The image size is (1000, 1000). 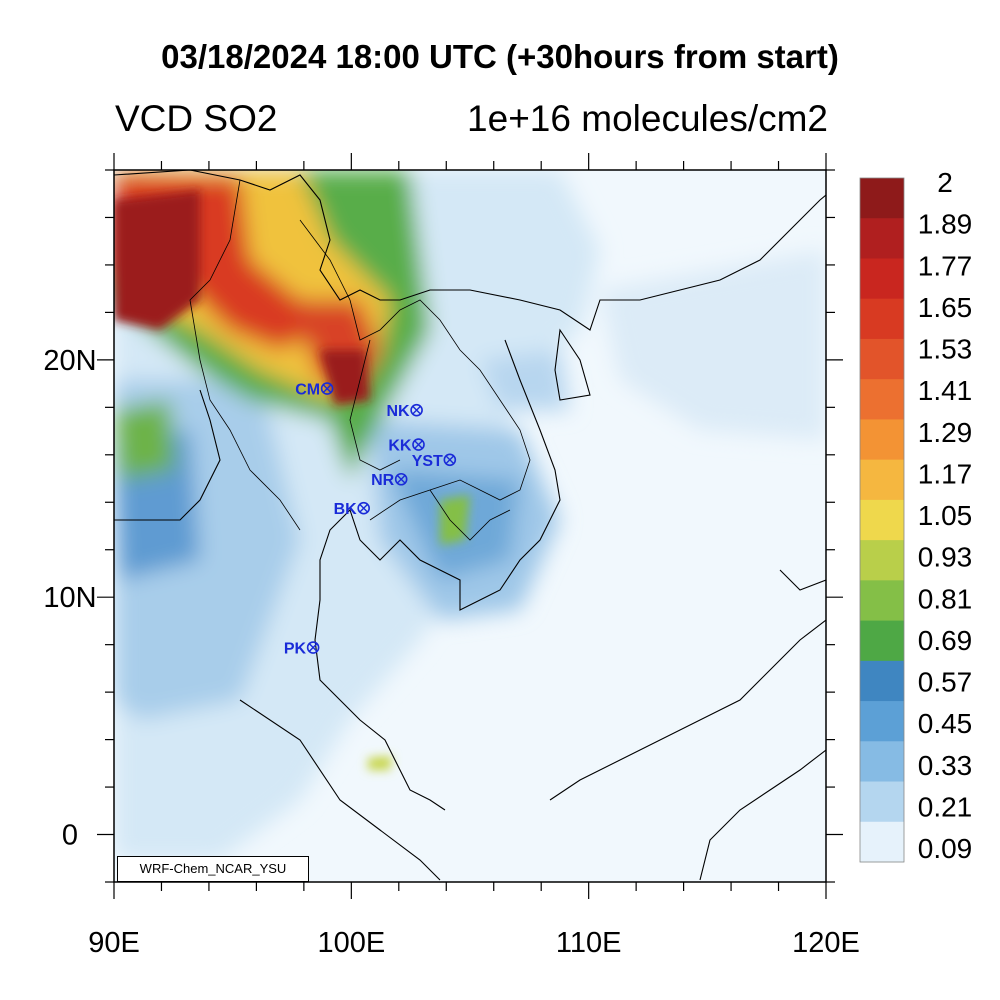 I want to click on station-label: NK, so click(x=398, y=411).